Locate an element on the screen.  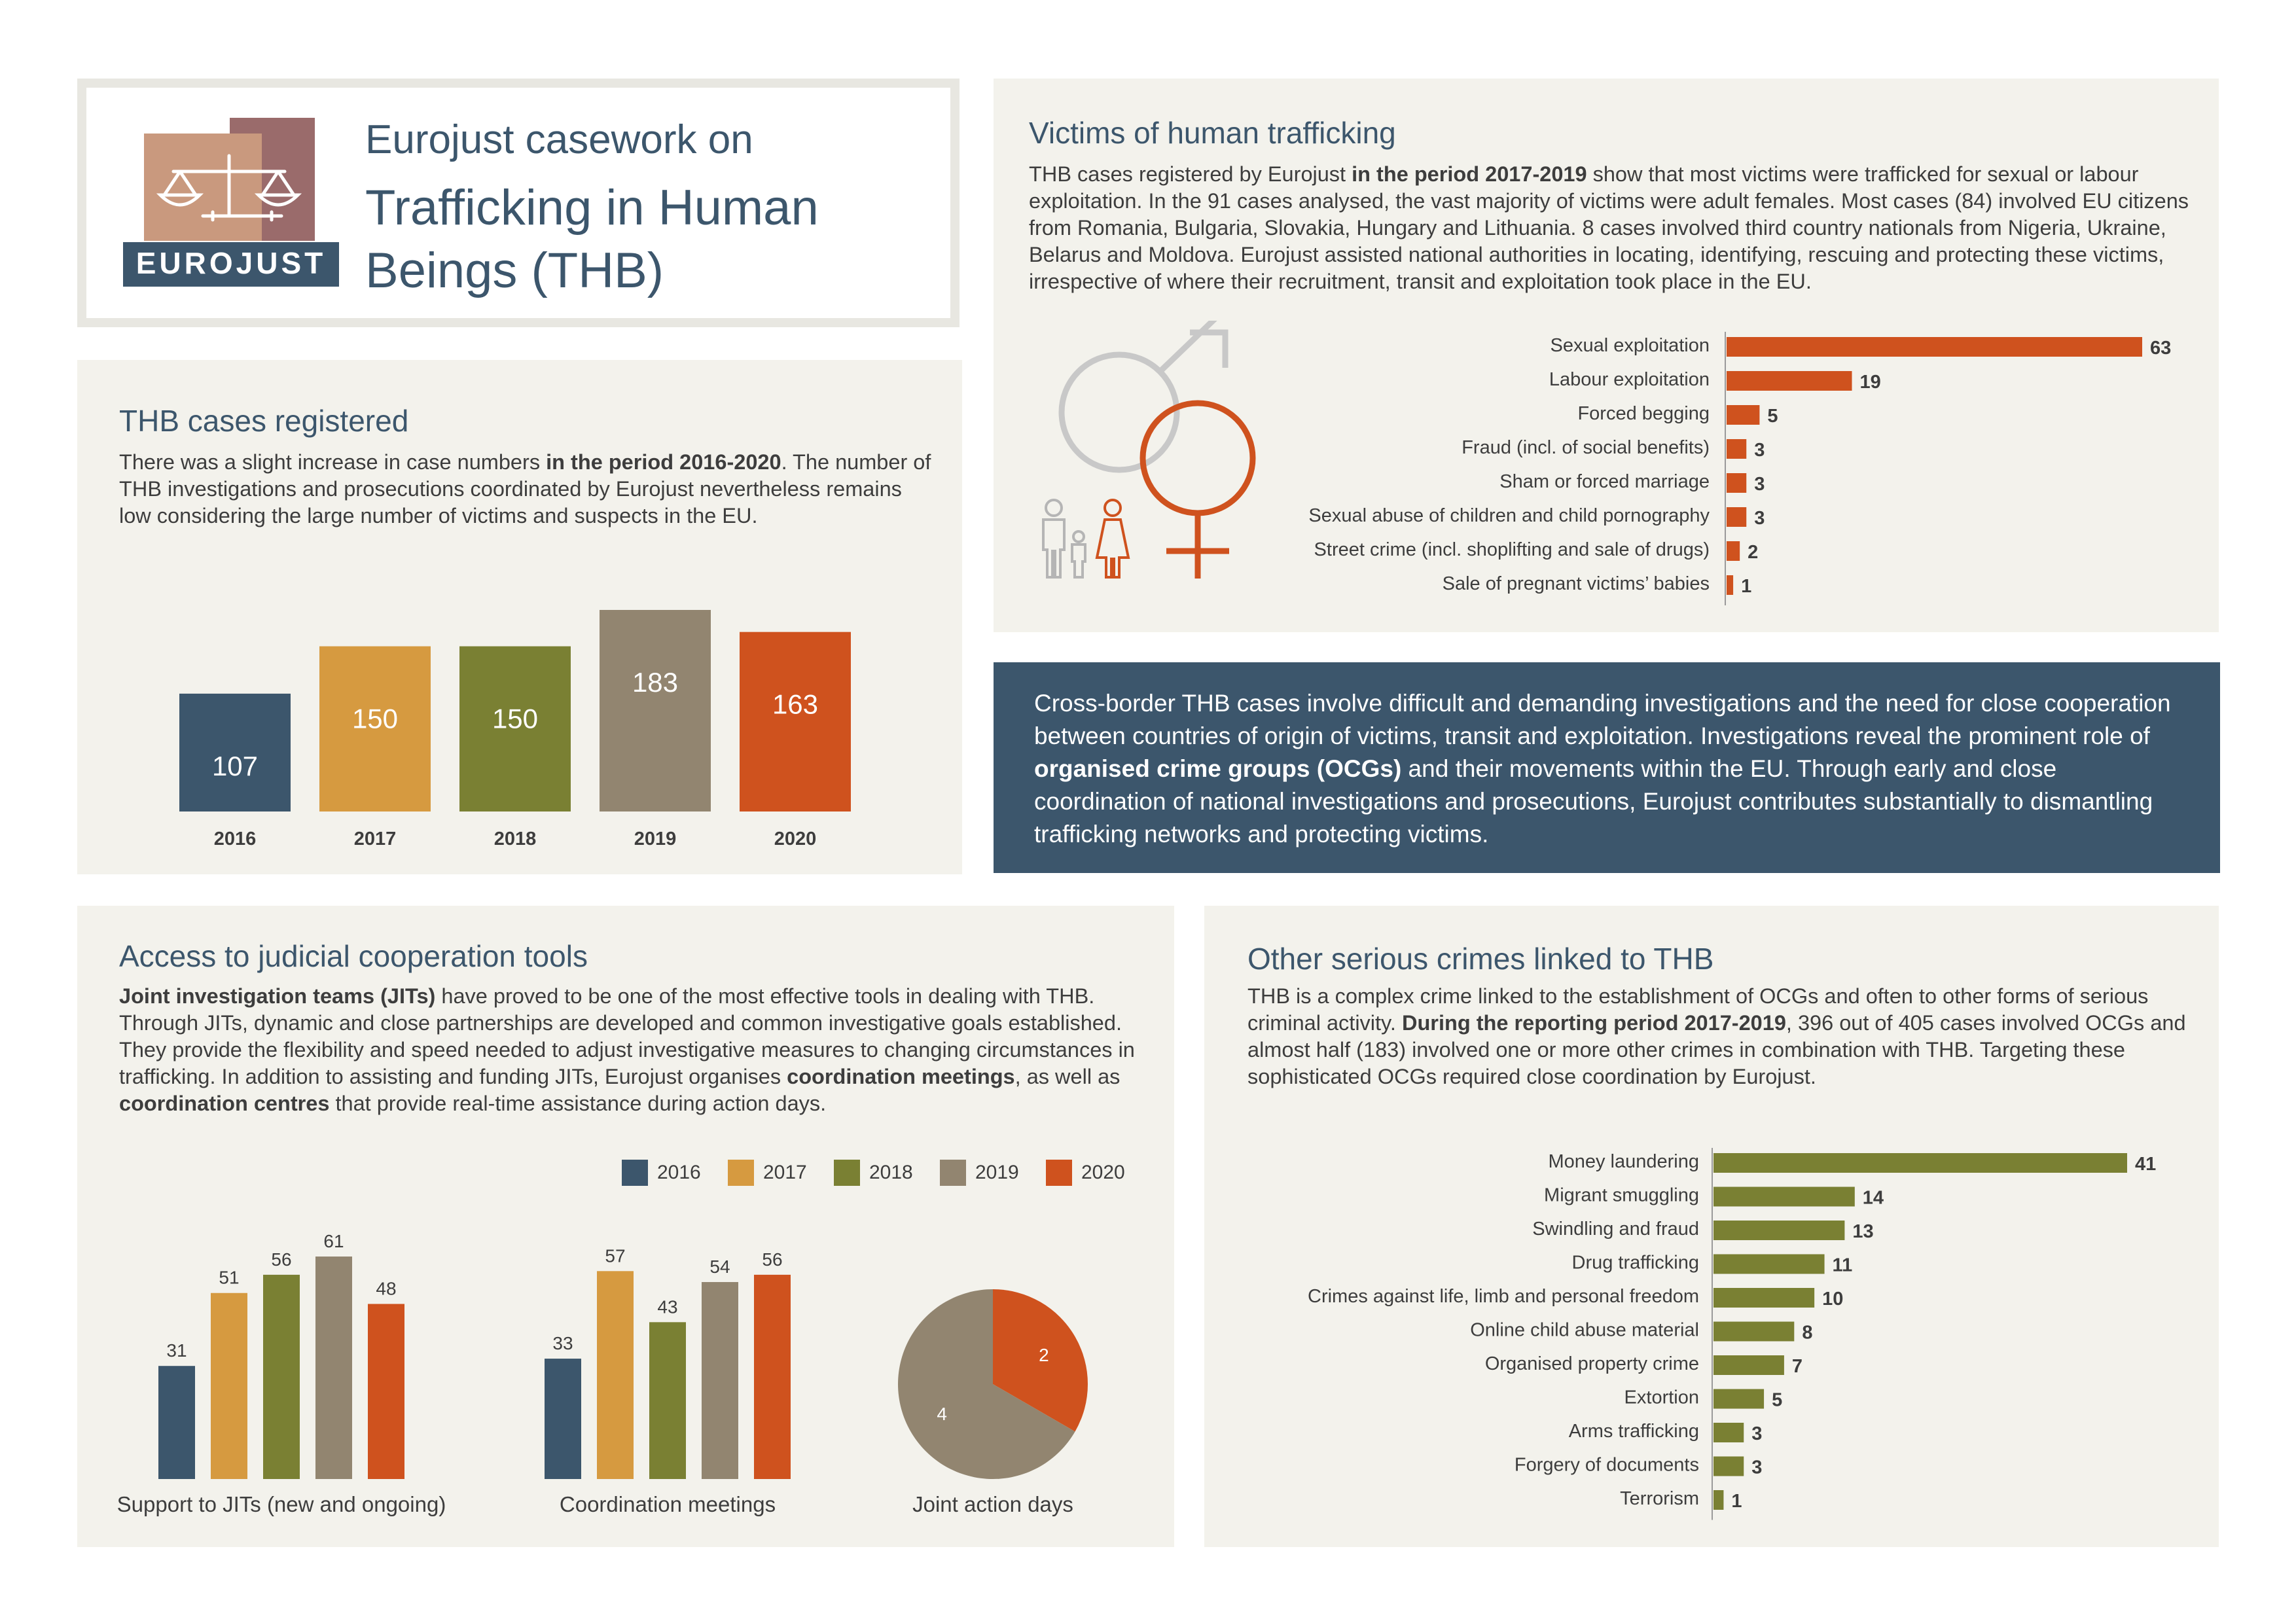
tools-value-label: 51 is located at coordinates (229, 1278).